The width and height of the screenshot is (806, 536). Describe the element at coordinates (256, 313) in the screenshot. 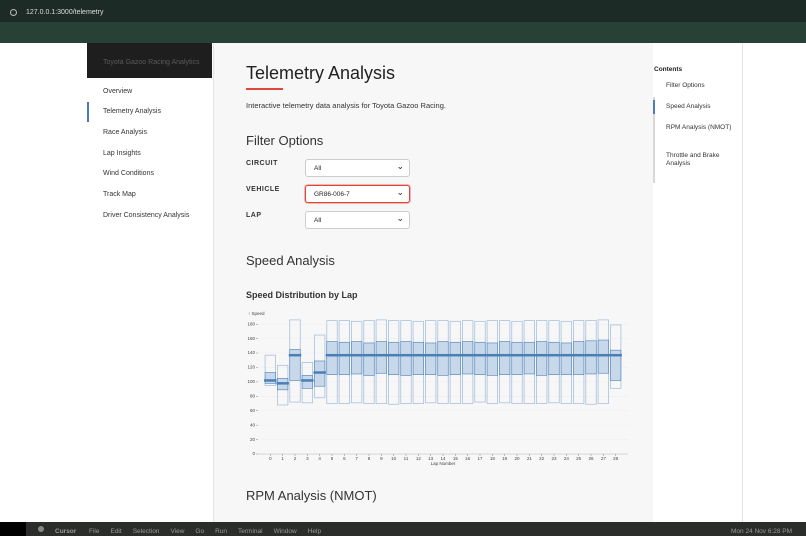

I see `y-axis-label: ↑ Speed` at that location.